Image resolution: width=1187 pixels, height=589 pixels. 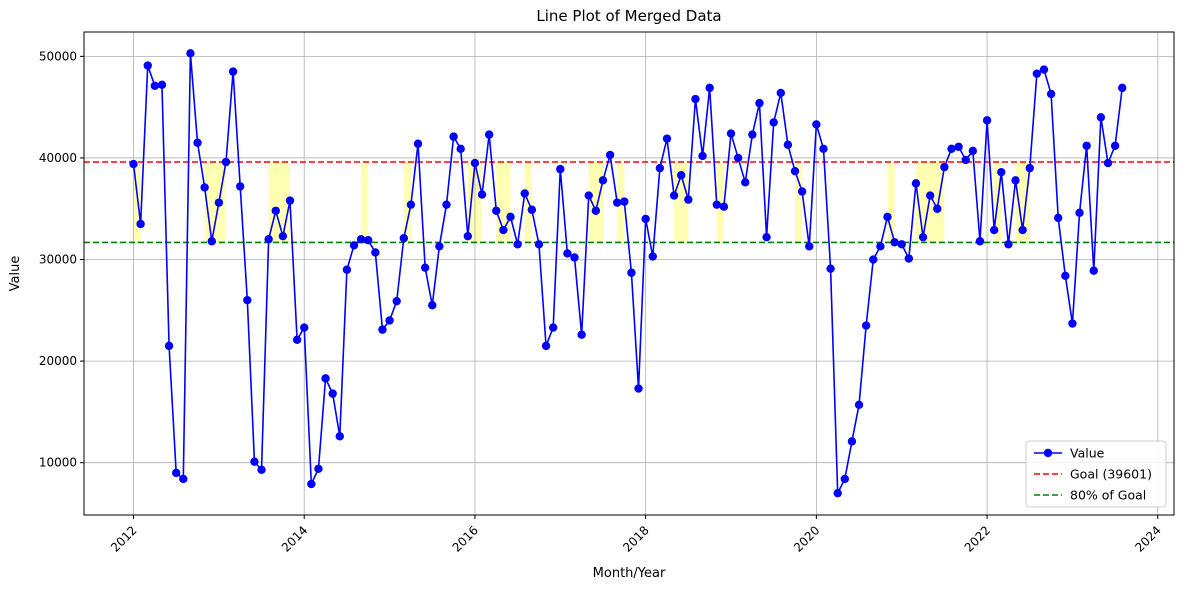 I want to click on legend-label: 80% of Goal, so click(x=1108, y=495).